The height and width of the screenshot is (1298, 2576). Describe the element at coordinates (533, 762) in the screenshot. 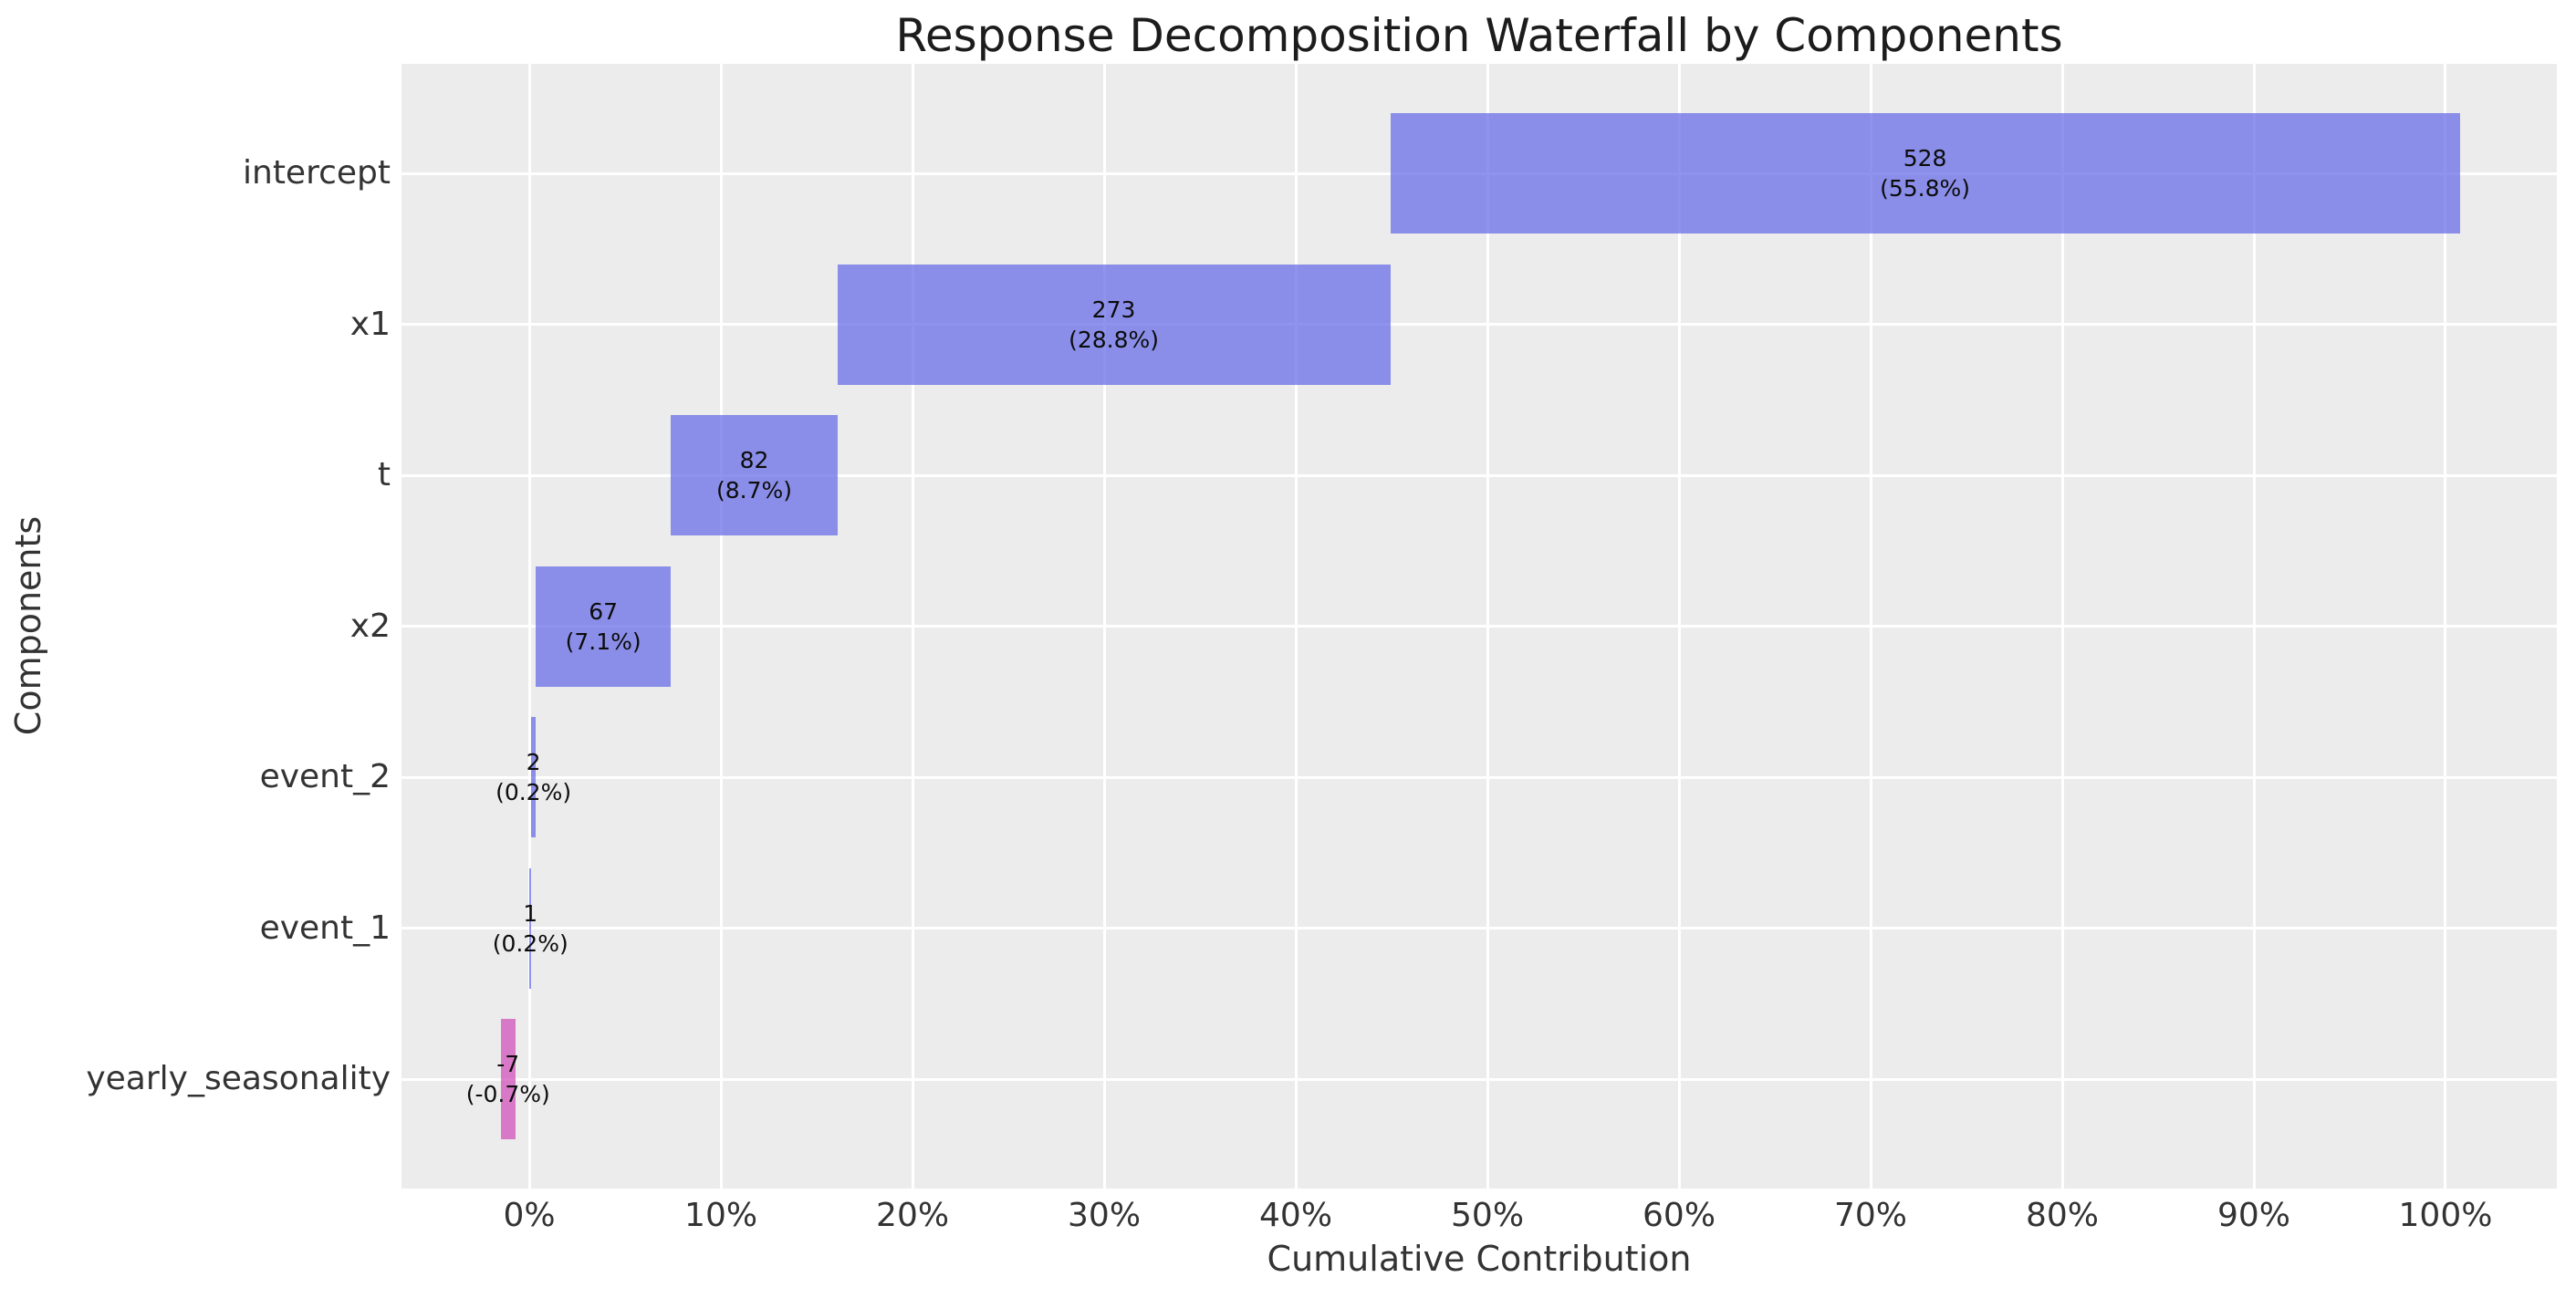

I see `bar-value: 2` at that location.